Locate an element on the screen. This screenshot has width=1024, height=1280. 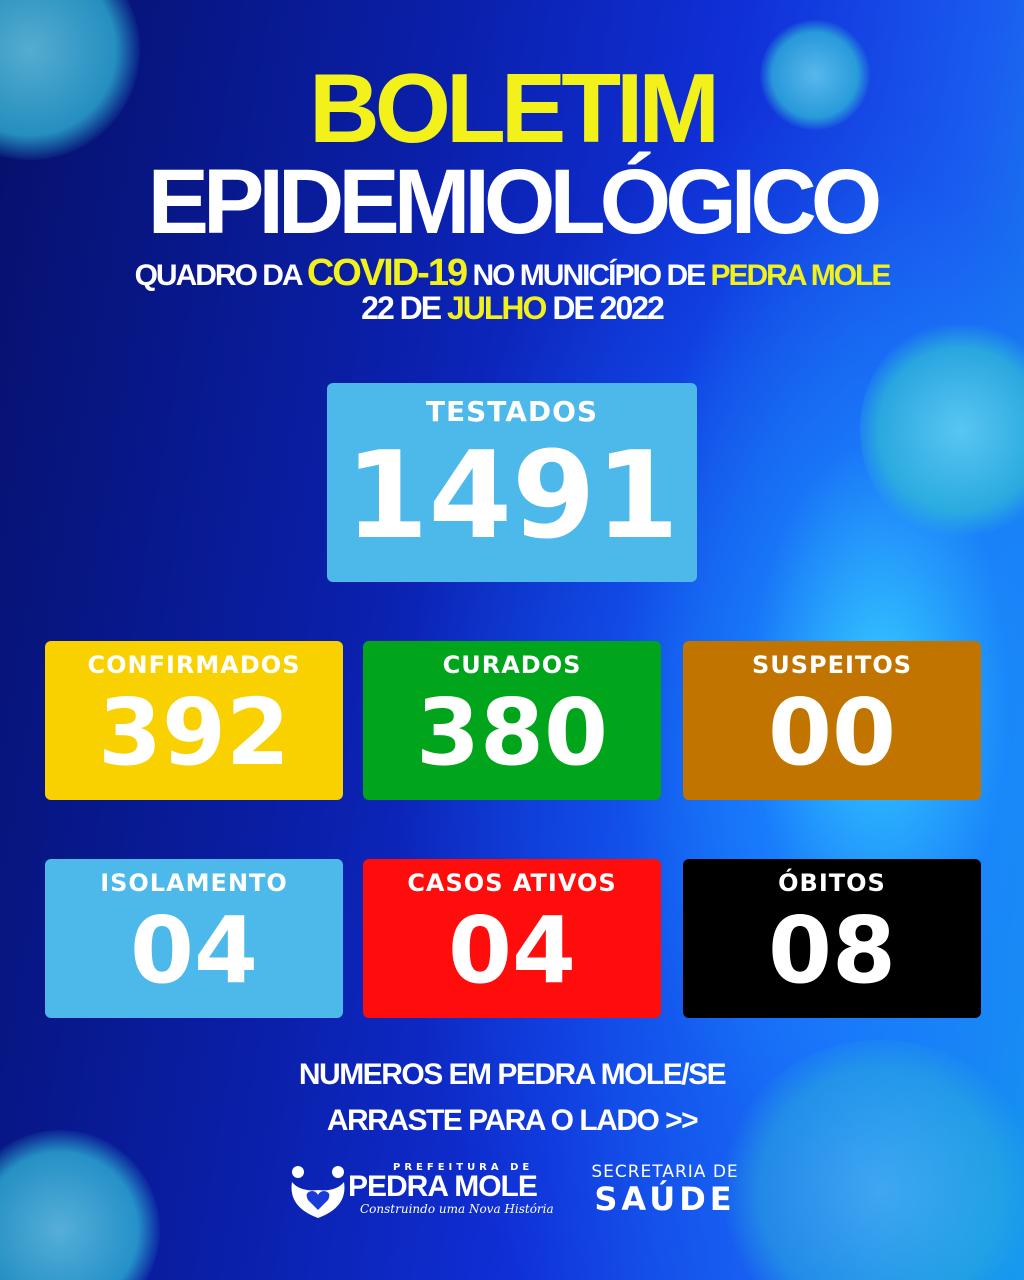
tile-isolamento: ISOLAMENTO 04 is located at coordinates (194, 938).